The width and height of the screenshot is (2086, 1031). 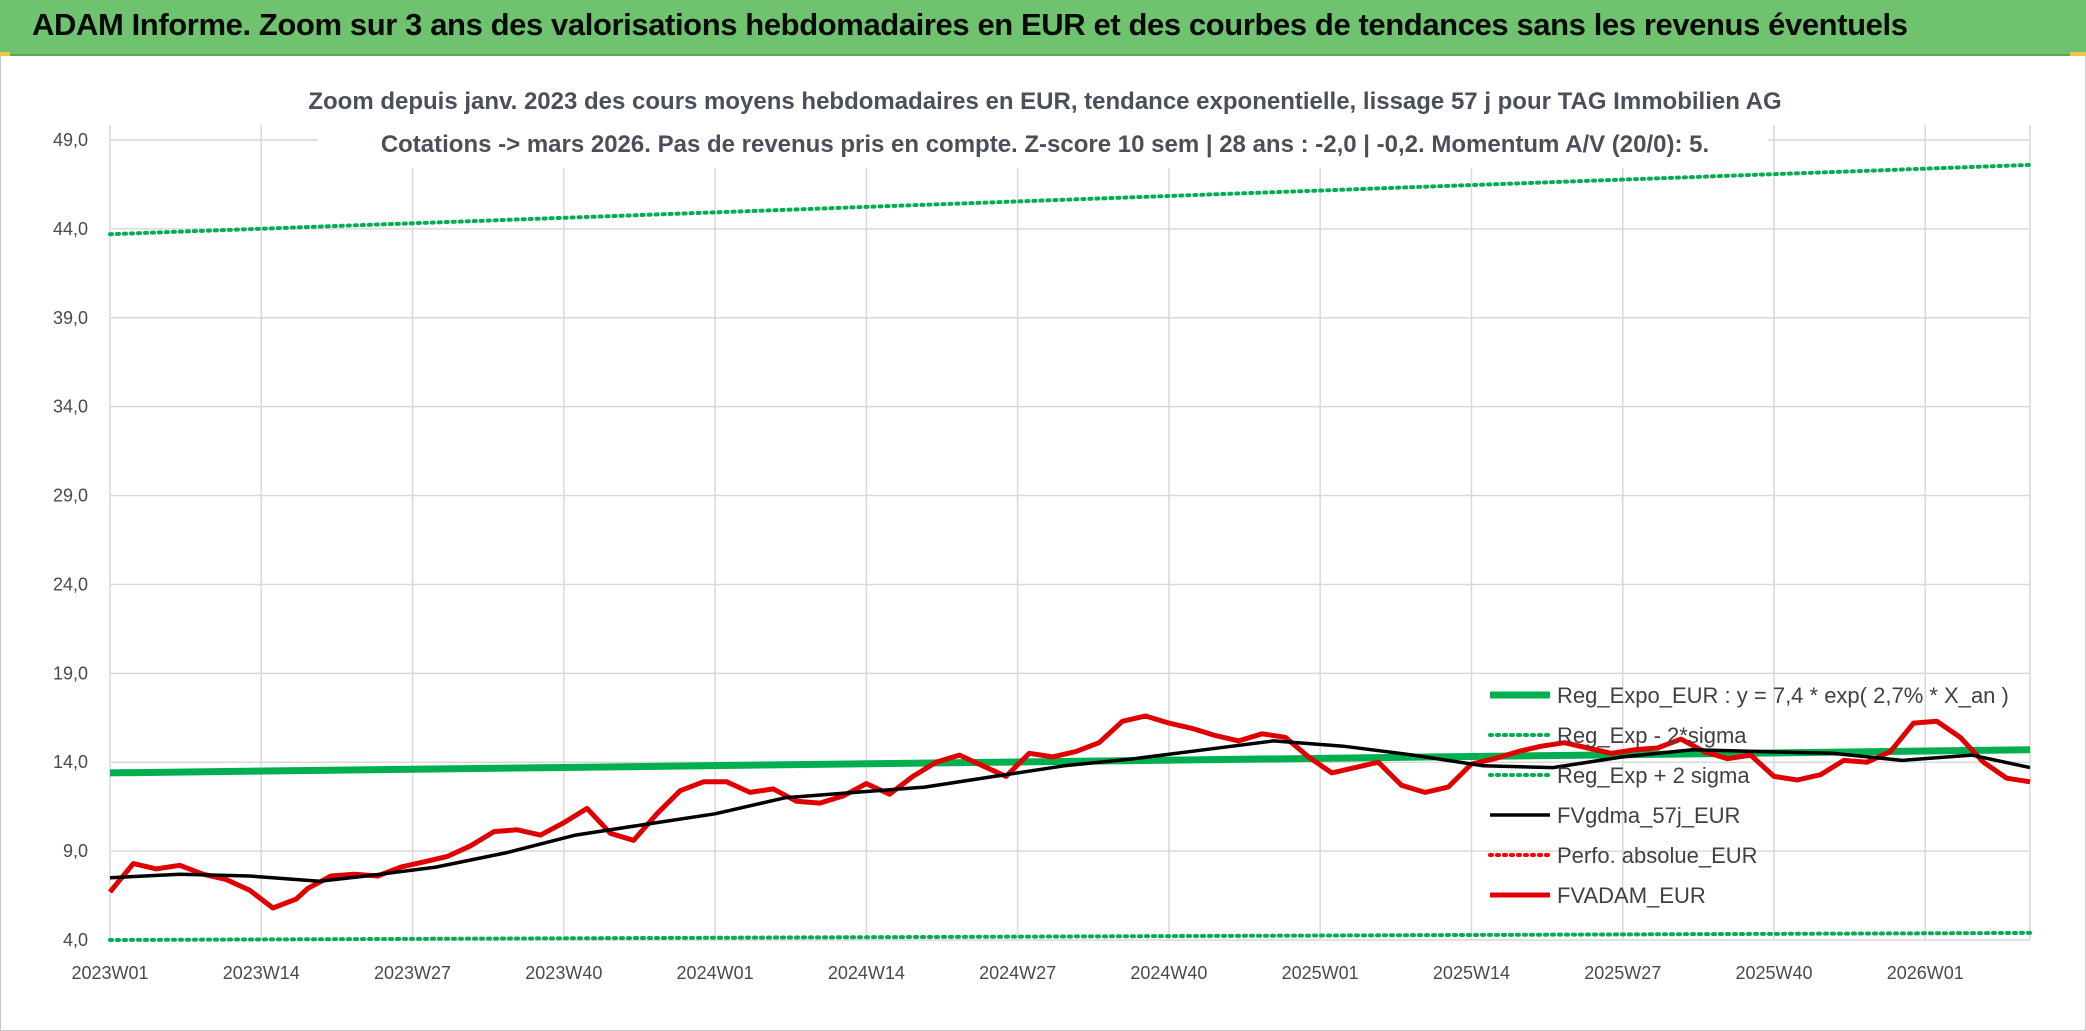 What do you see at coordinates (1648, 815) in the screenshot?
I see `legend-label-3: FVgdma_57j_EUR` at bounding box center [1648, 815].